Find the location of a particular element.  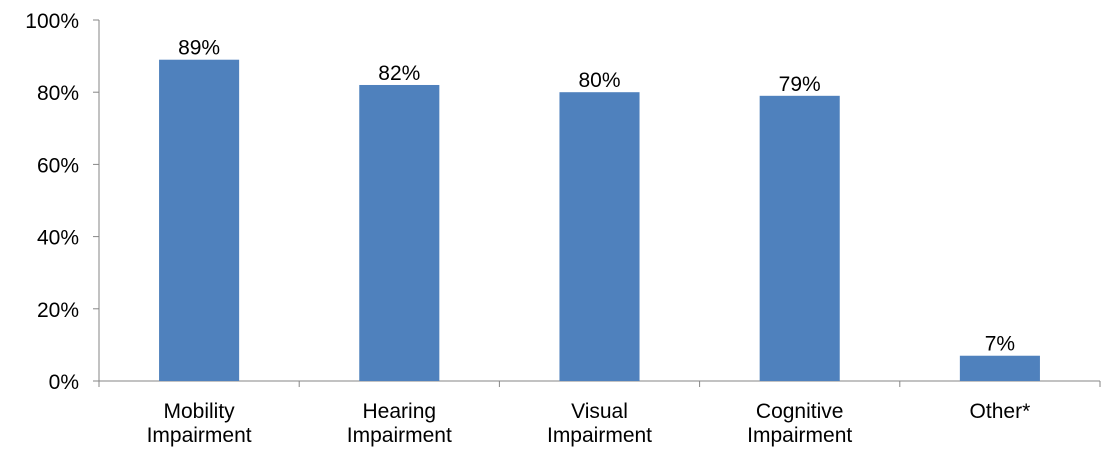

category-label: Visual Impairment is located at coordinates (599, 423).